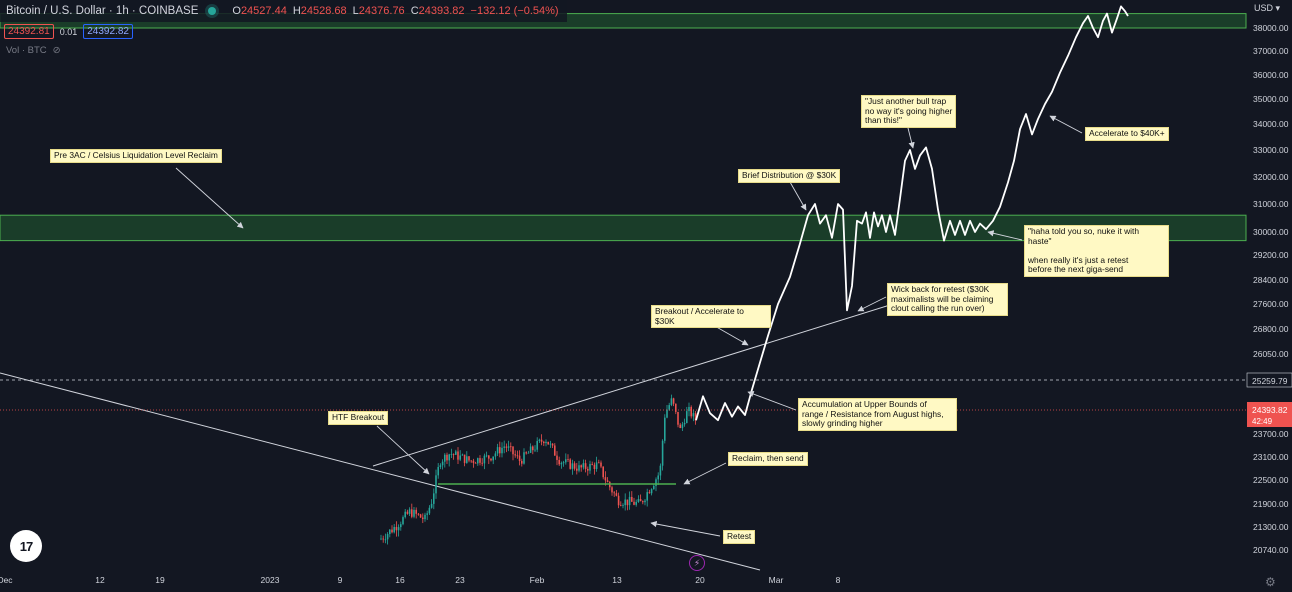  I want to click on eye-off-icon: ⊘, so click(56, 50).